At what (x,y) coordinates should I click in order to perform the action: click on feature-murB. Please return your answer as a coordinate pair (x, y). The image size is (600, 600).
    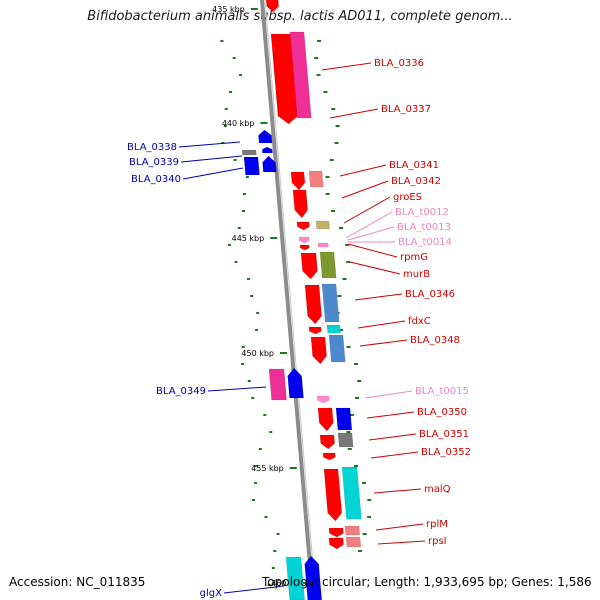
    Looking at the image, I should click on (328, 265).